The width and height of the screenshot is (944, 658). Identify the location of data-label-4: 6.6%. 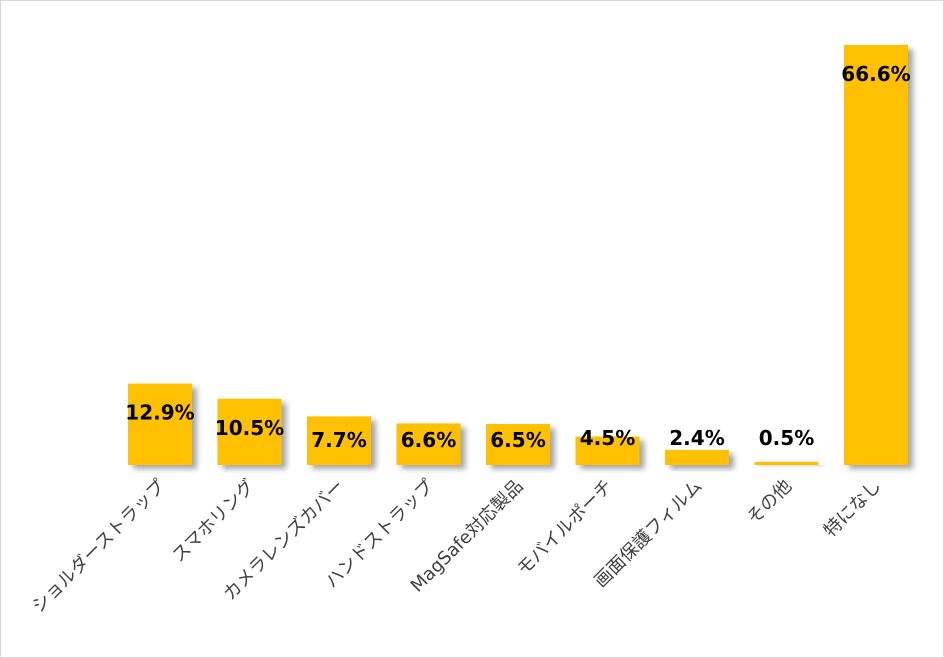
(428, 440).